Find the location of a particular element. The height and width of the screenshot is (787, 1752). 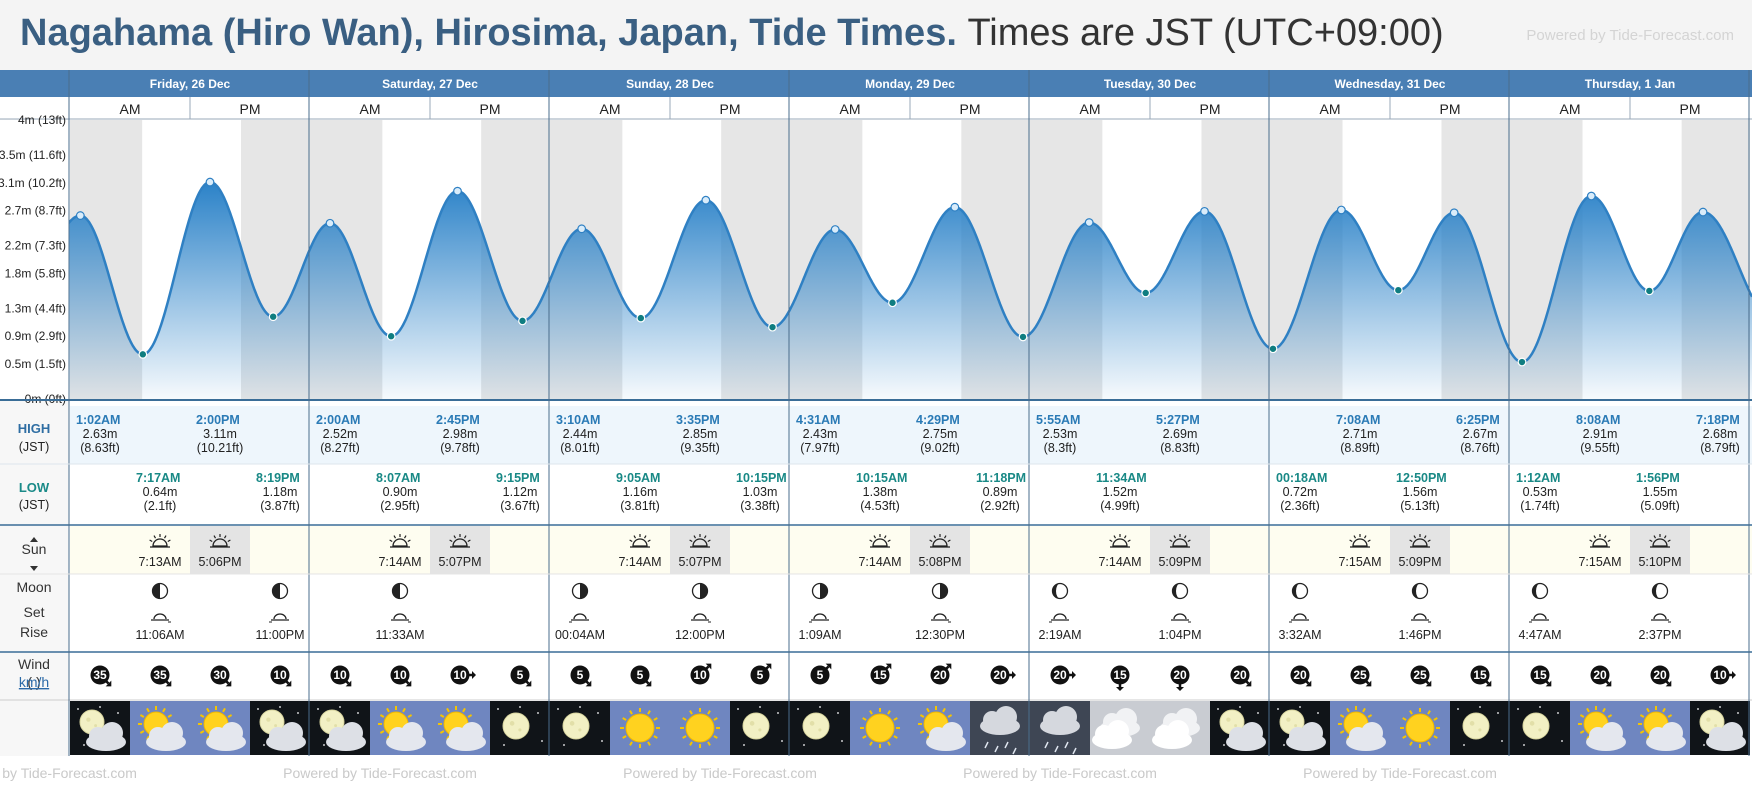

sun-down-icon is located at coordinates (34, 568).